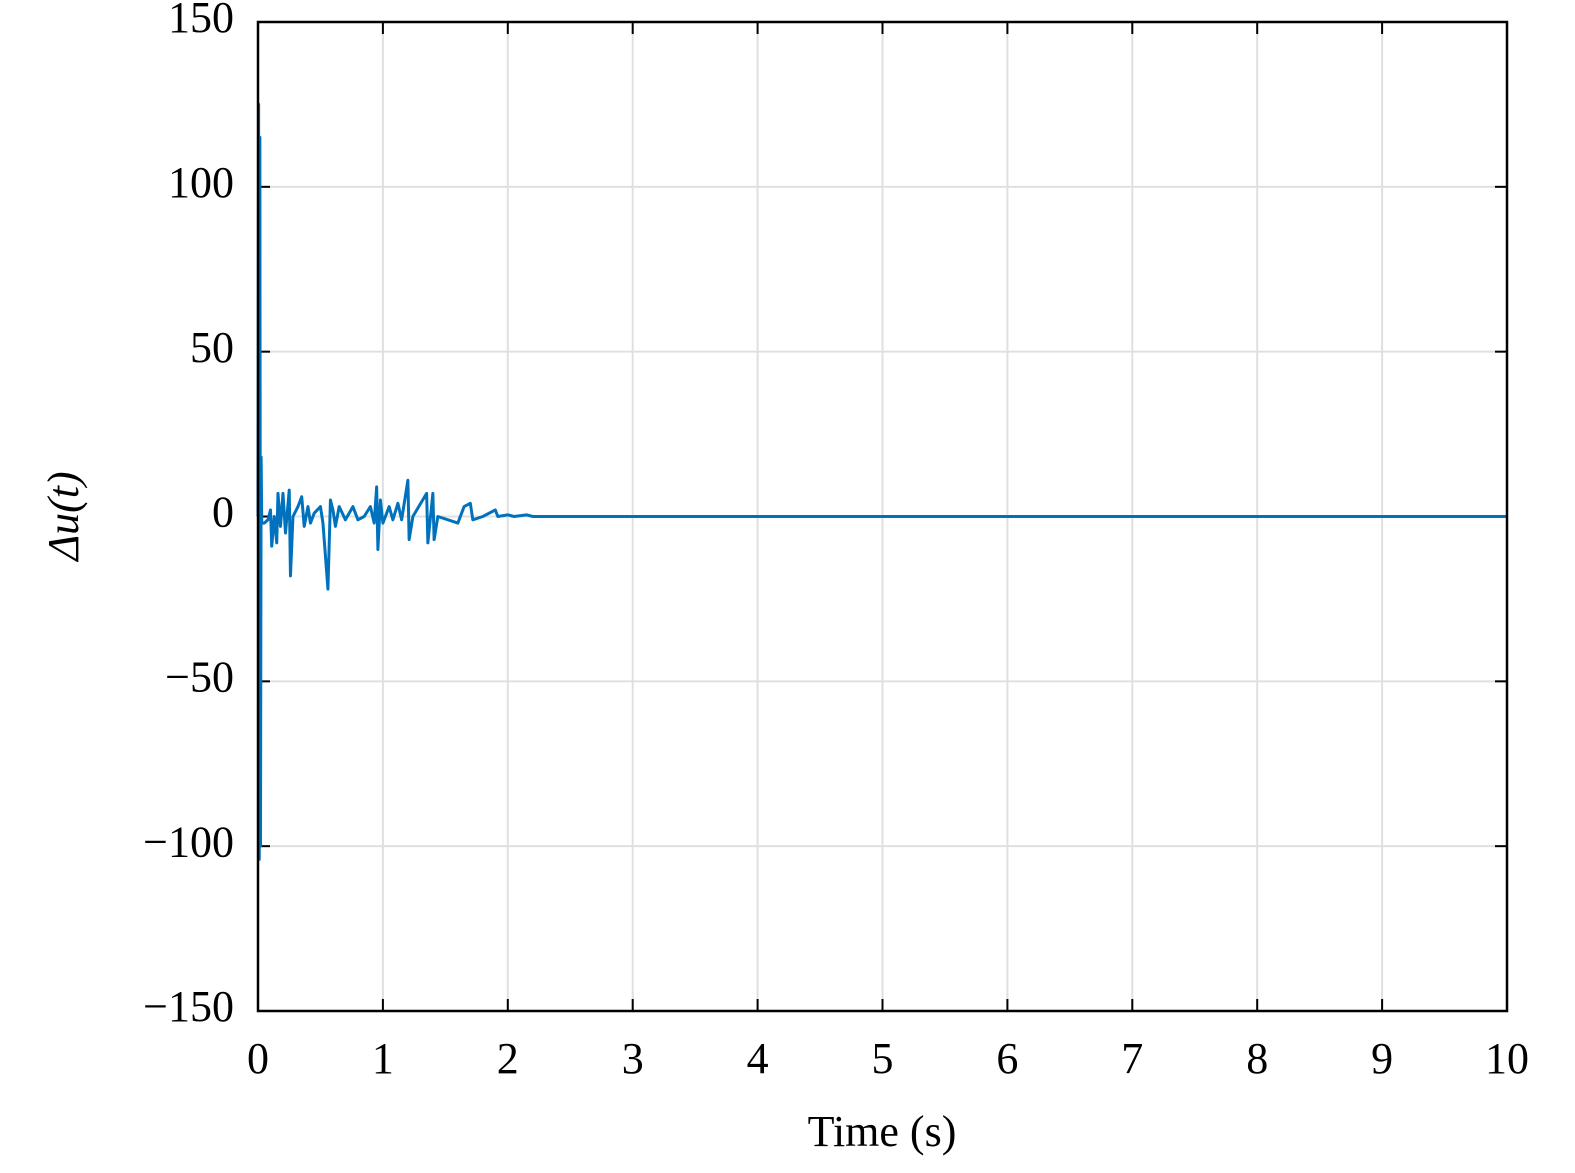 The width and height of the screenshot is (1575, 1173). What do you see at coordinates (188, 841) in the screenshot?
I see `y-tick-label: −100` at bounding box center [188, 841].